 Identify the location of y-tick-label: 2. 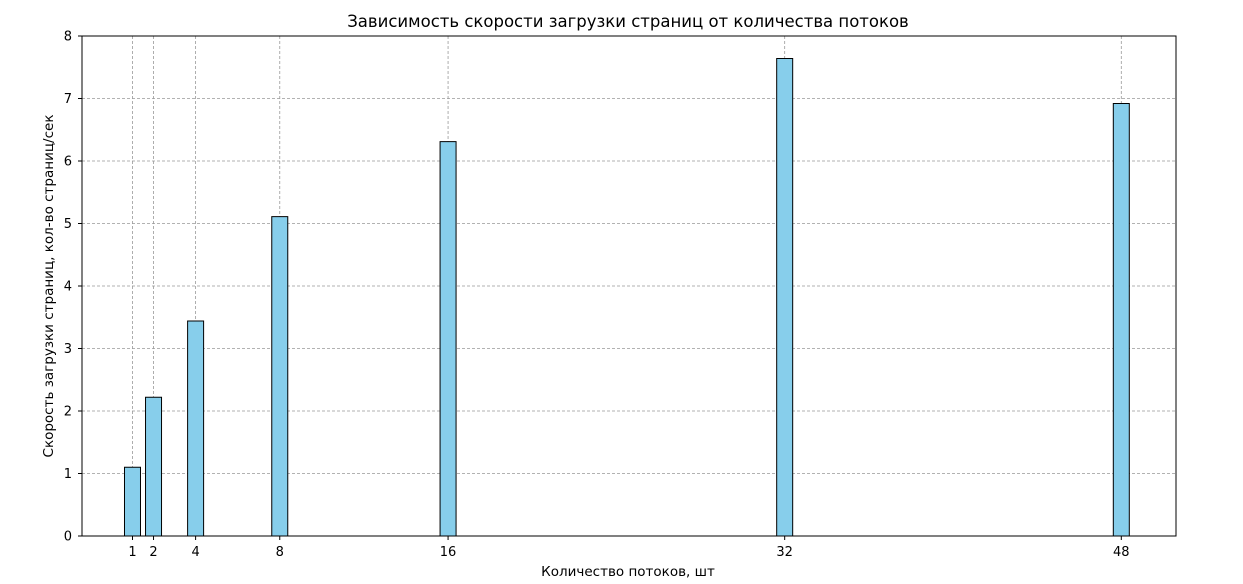
(68, 412).